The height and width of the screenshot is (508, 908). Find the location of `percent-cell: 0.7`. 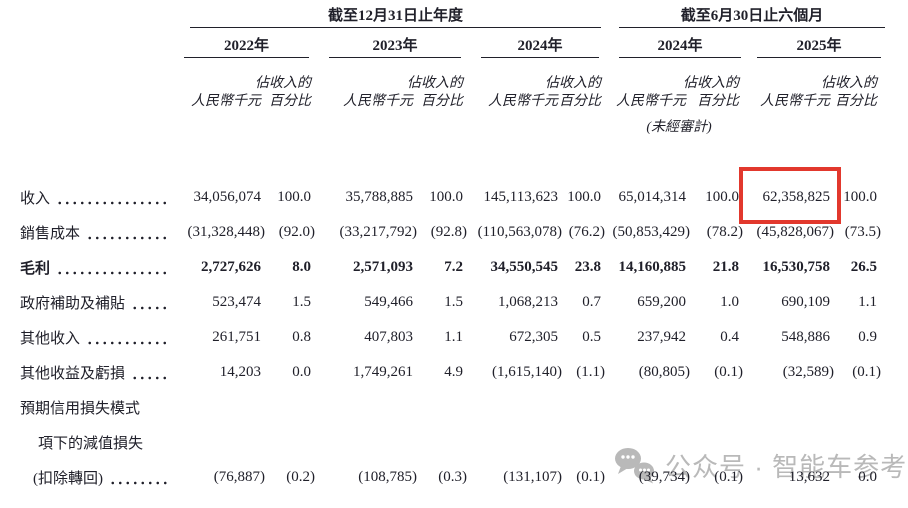

percent-cell: 0.7 is located at coordinates (591, 302).